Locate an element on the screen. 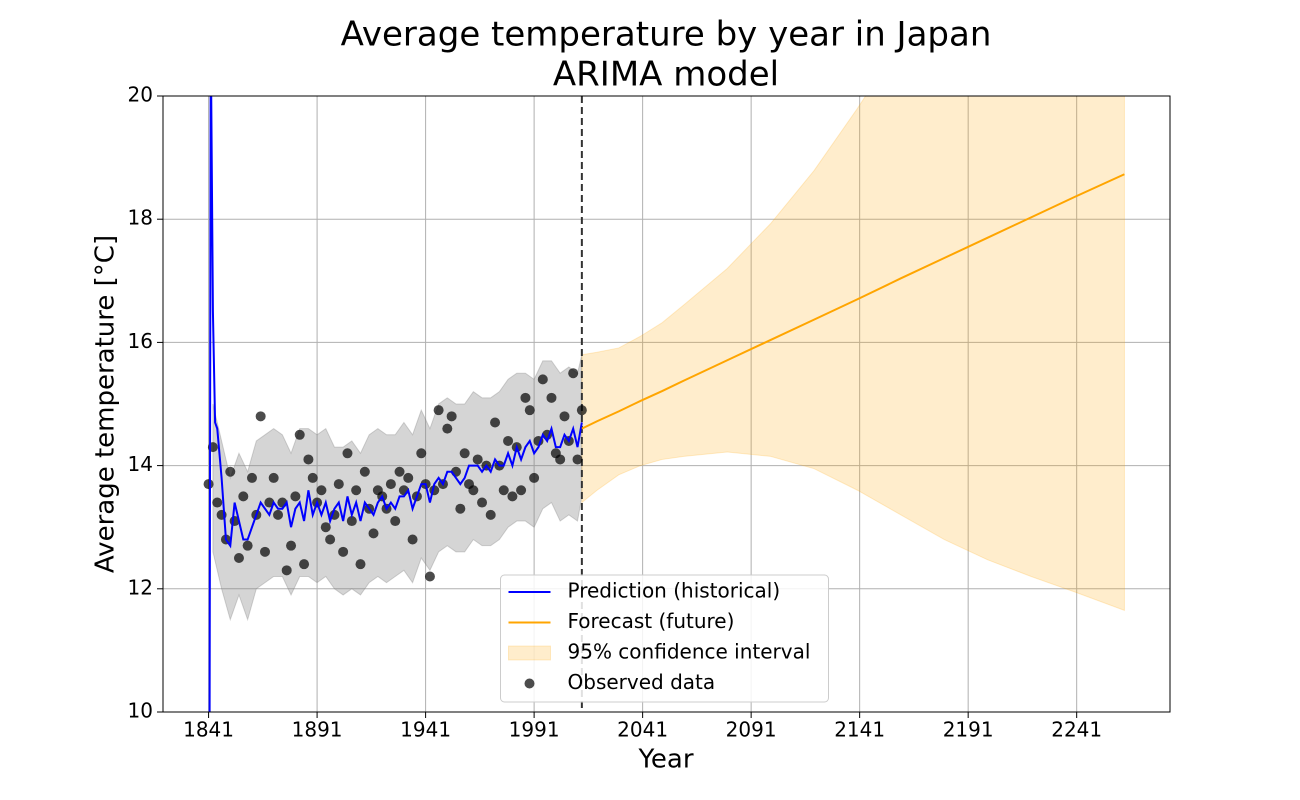 The width and height of the screenshot is (1300, 800). y-tick-label: 14 is located at coordinates (140, 464).